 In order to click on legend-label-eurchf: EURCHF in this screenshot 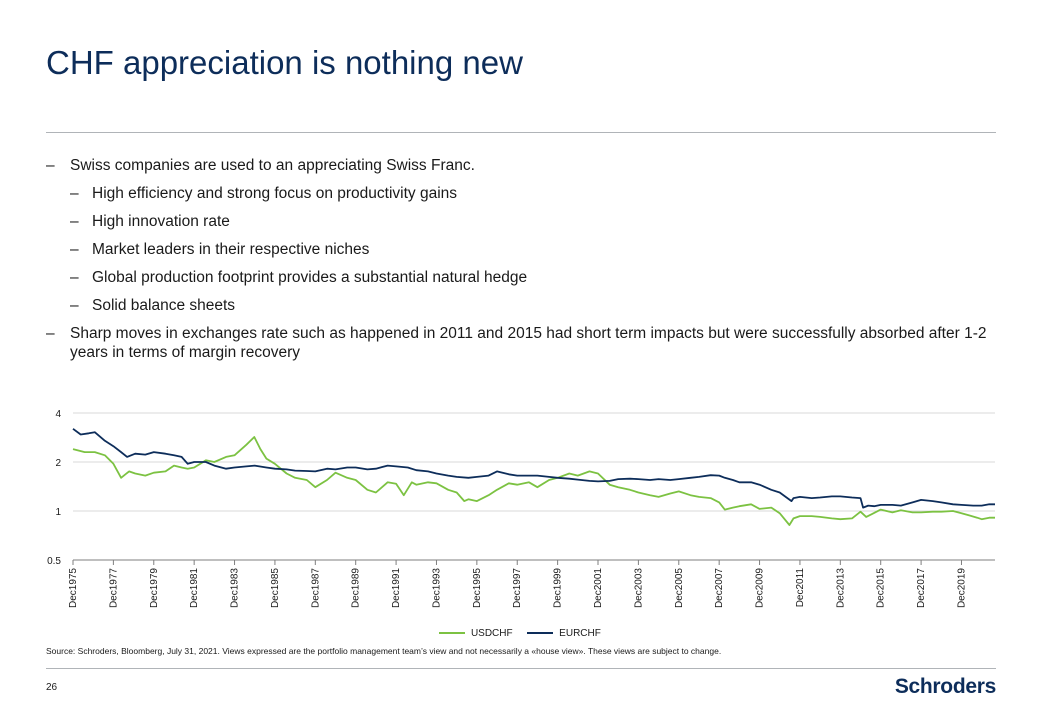, I will do `click(580, 633)`.